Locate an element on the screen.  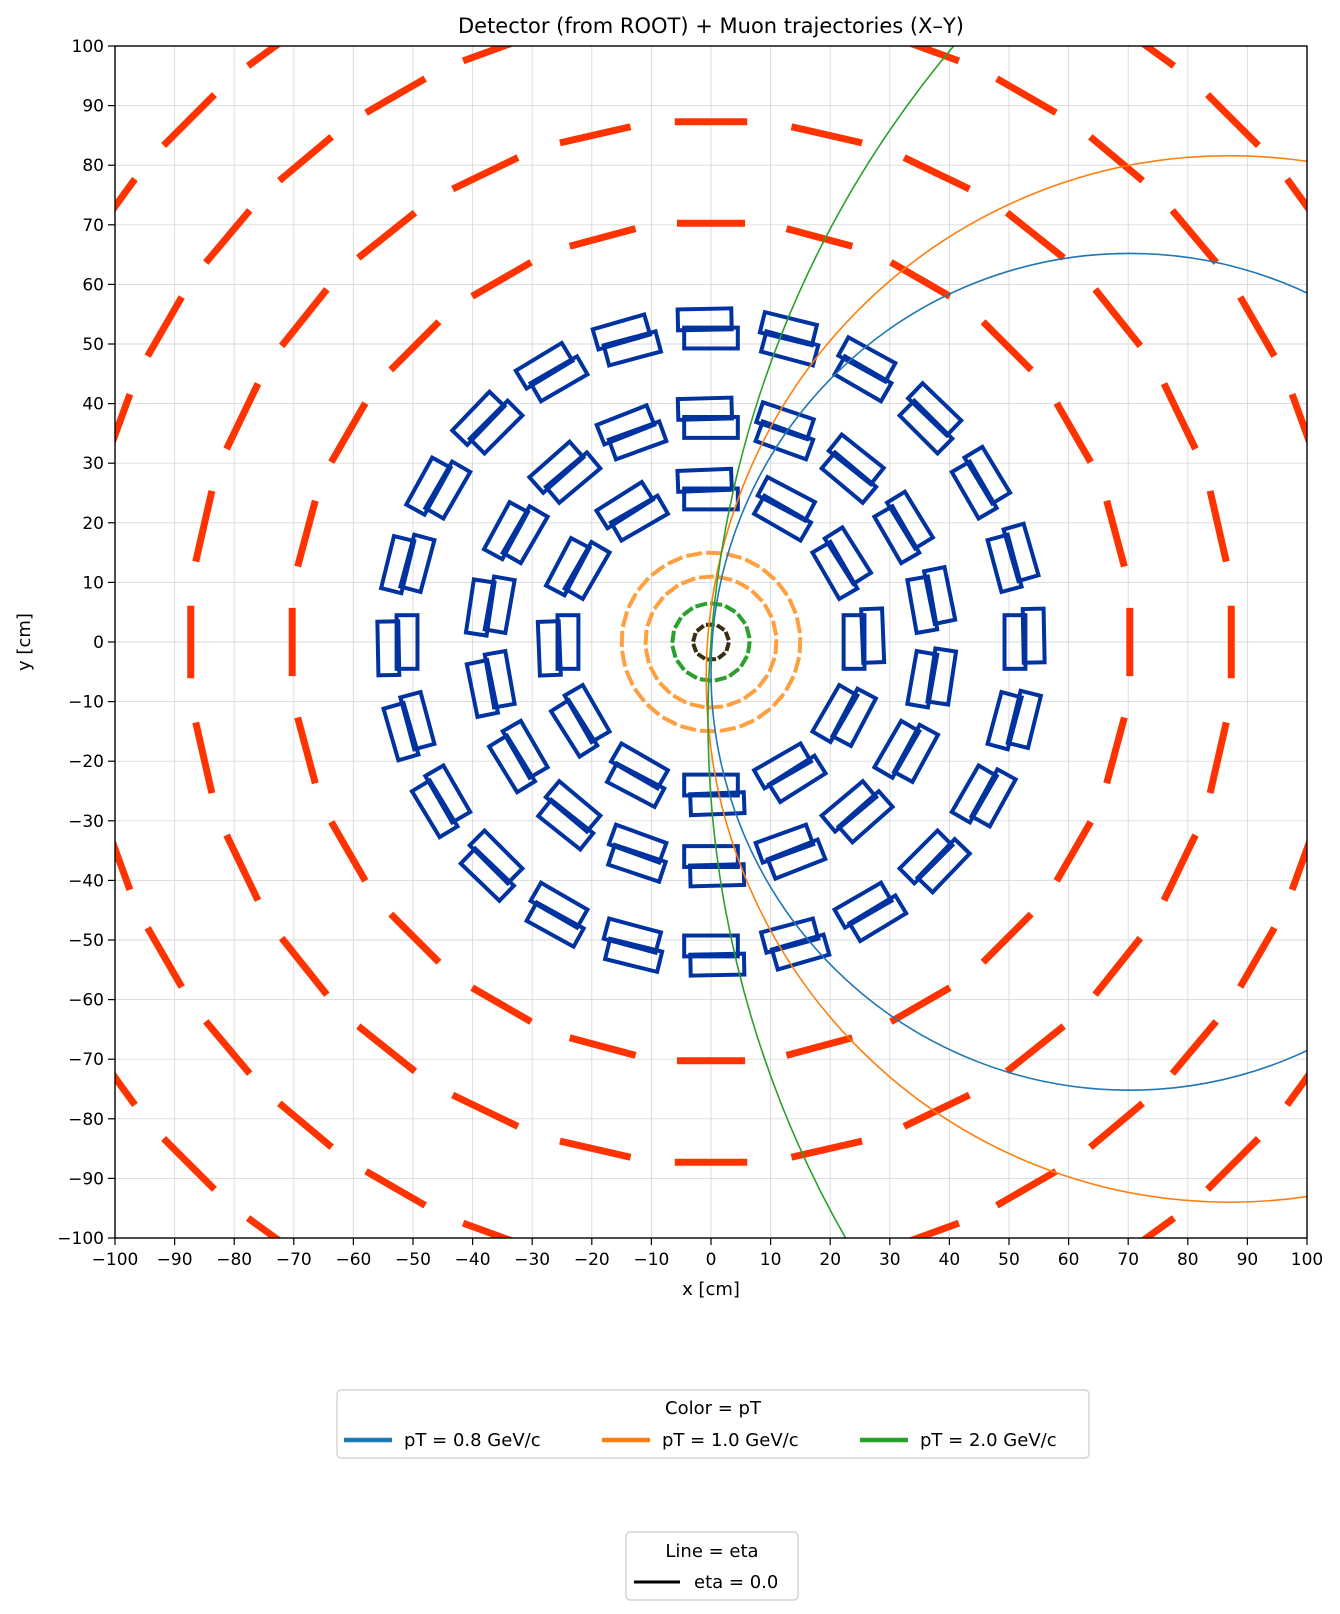
y-tick-label: −10 is located at coordinates (86, 703).